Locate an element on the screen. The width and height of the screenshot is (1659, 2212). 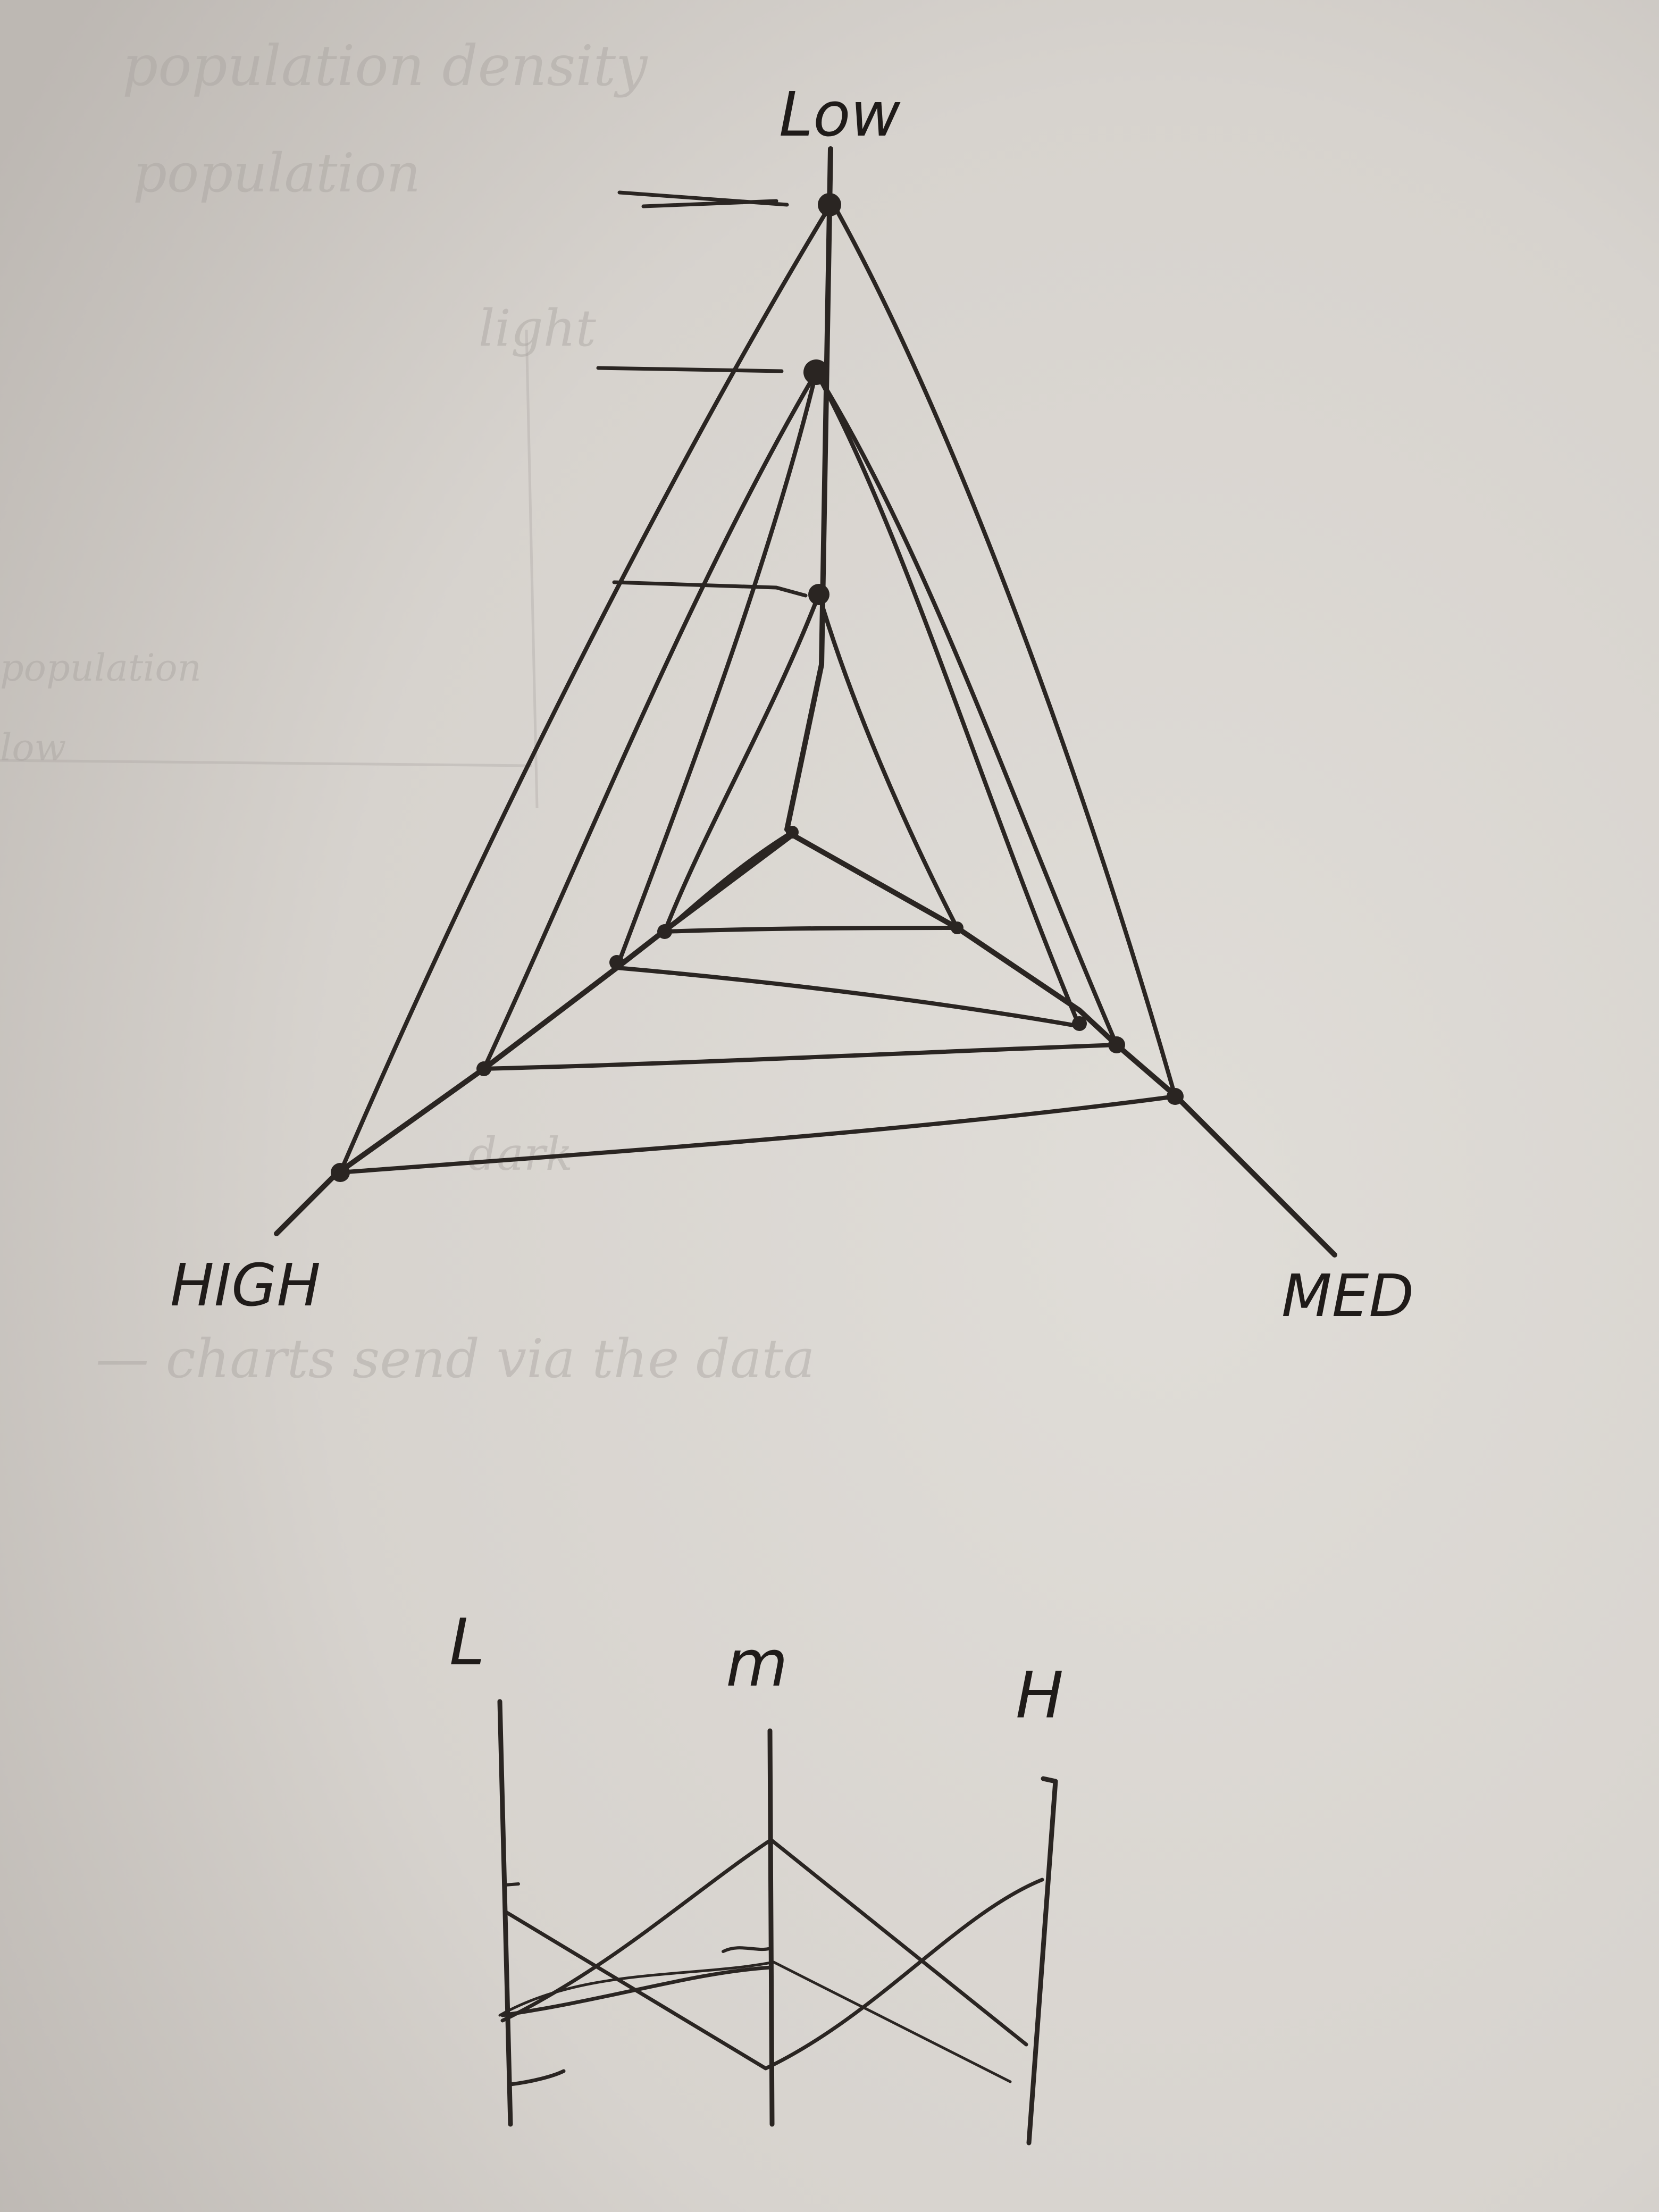
triangle-fourth is located at coordinates (811, 763).